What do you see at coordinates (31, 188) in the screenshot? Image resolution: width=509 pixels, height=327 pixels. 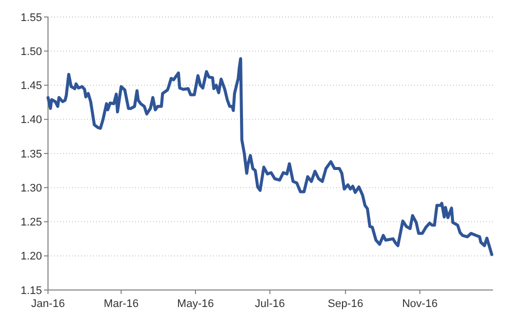 I see `y-tick-label: 1.30` at bounding box center [31, 188].